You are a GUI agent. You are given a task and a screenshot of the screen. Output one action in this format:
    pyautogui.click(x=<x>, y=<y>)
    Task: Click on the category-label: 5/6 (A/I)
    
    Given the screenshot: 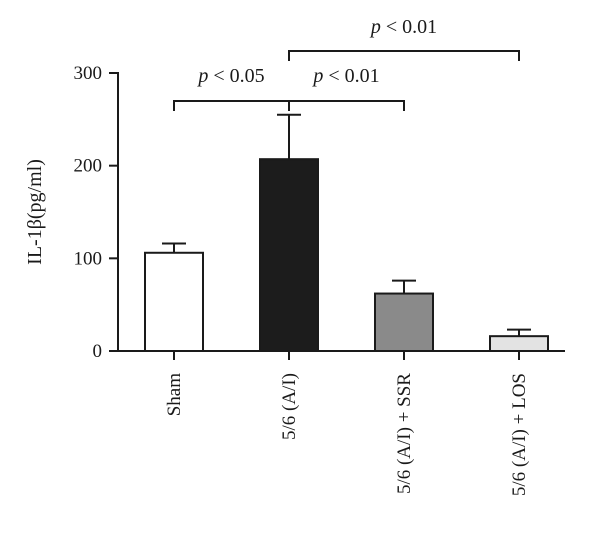 What is the action you would take?
    pyautogui.click(x=289, y=406)
    